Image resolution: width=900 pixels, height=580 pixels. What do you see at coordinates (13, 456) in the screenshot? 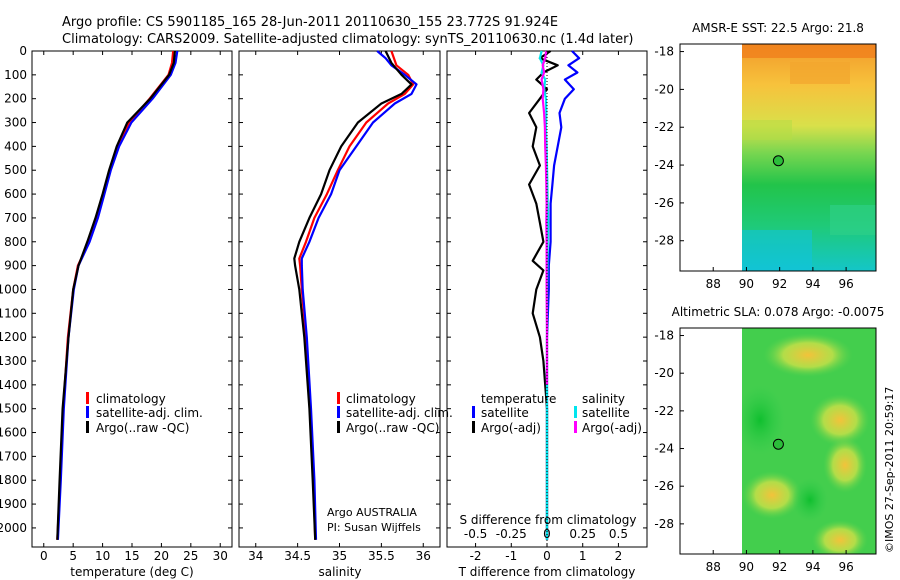
I see `depth-tick-label: 1700` at bounding box center [13, 456].